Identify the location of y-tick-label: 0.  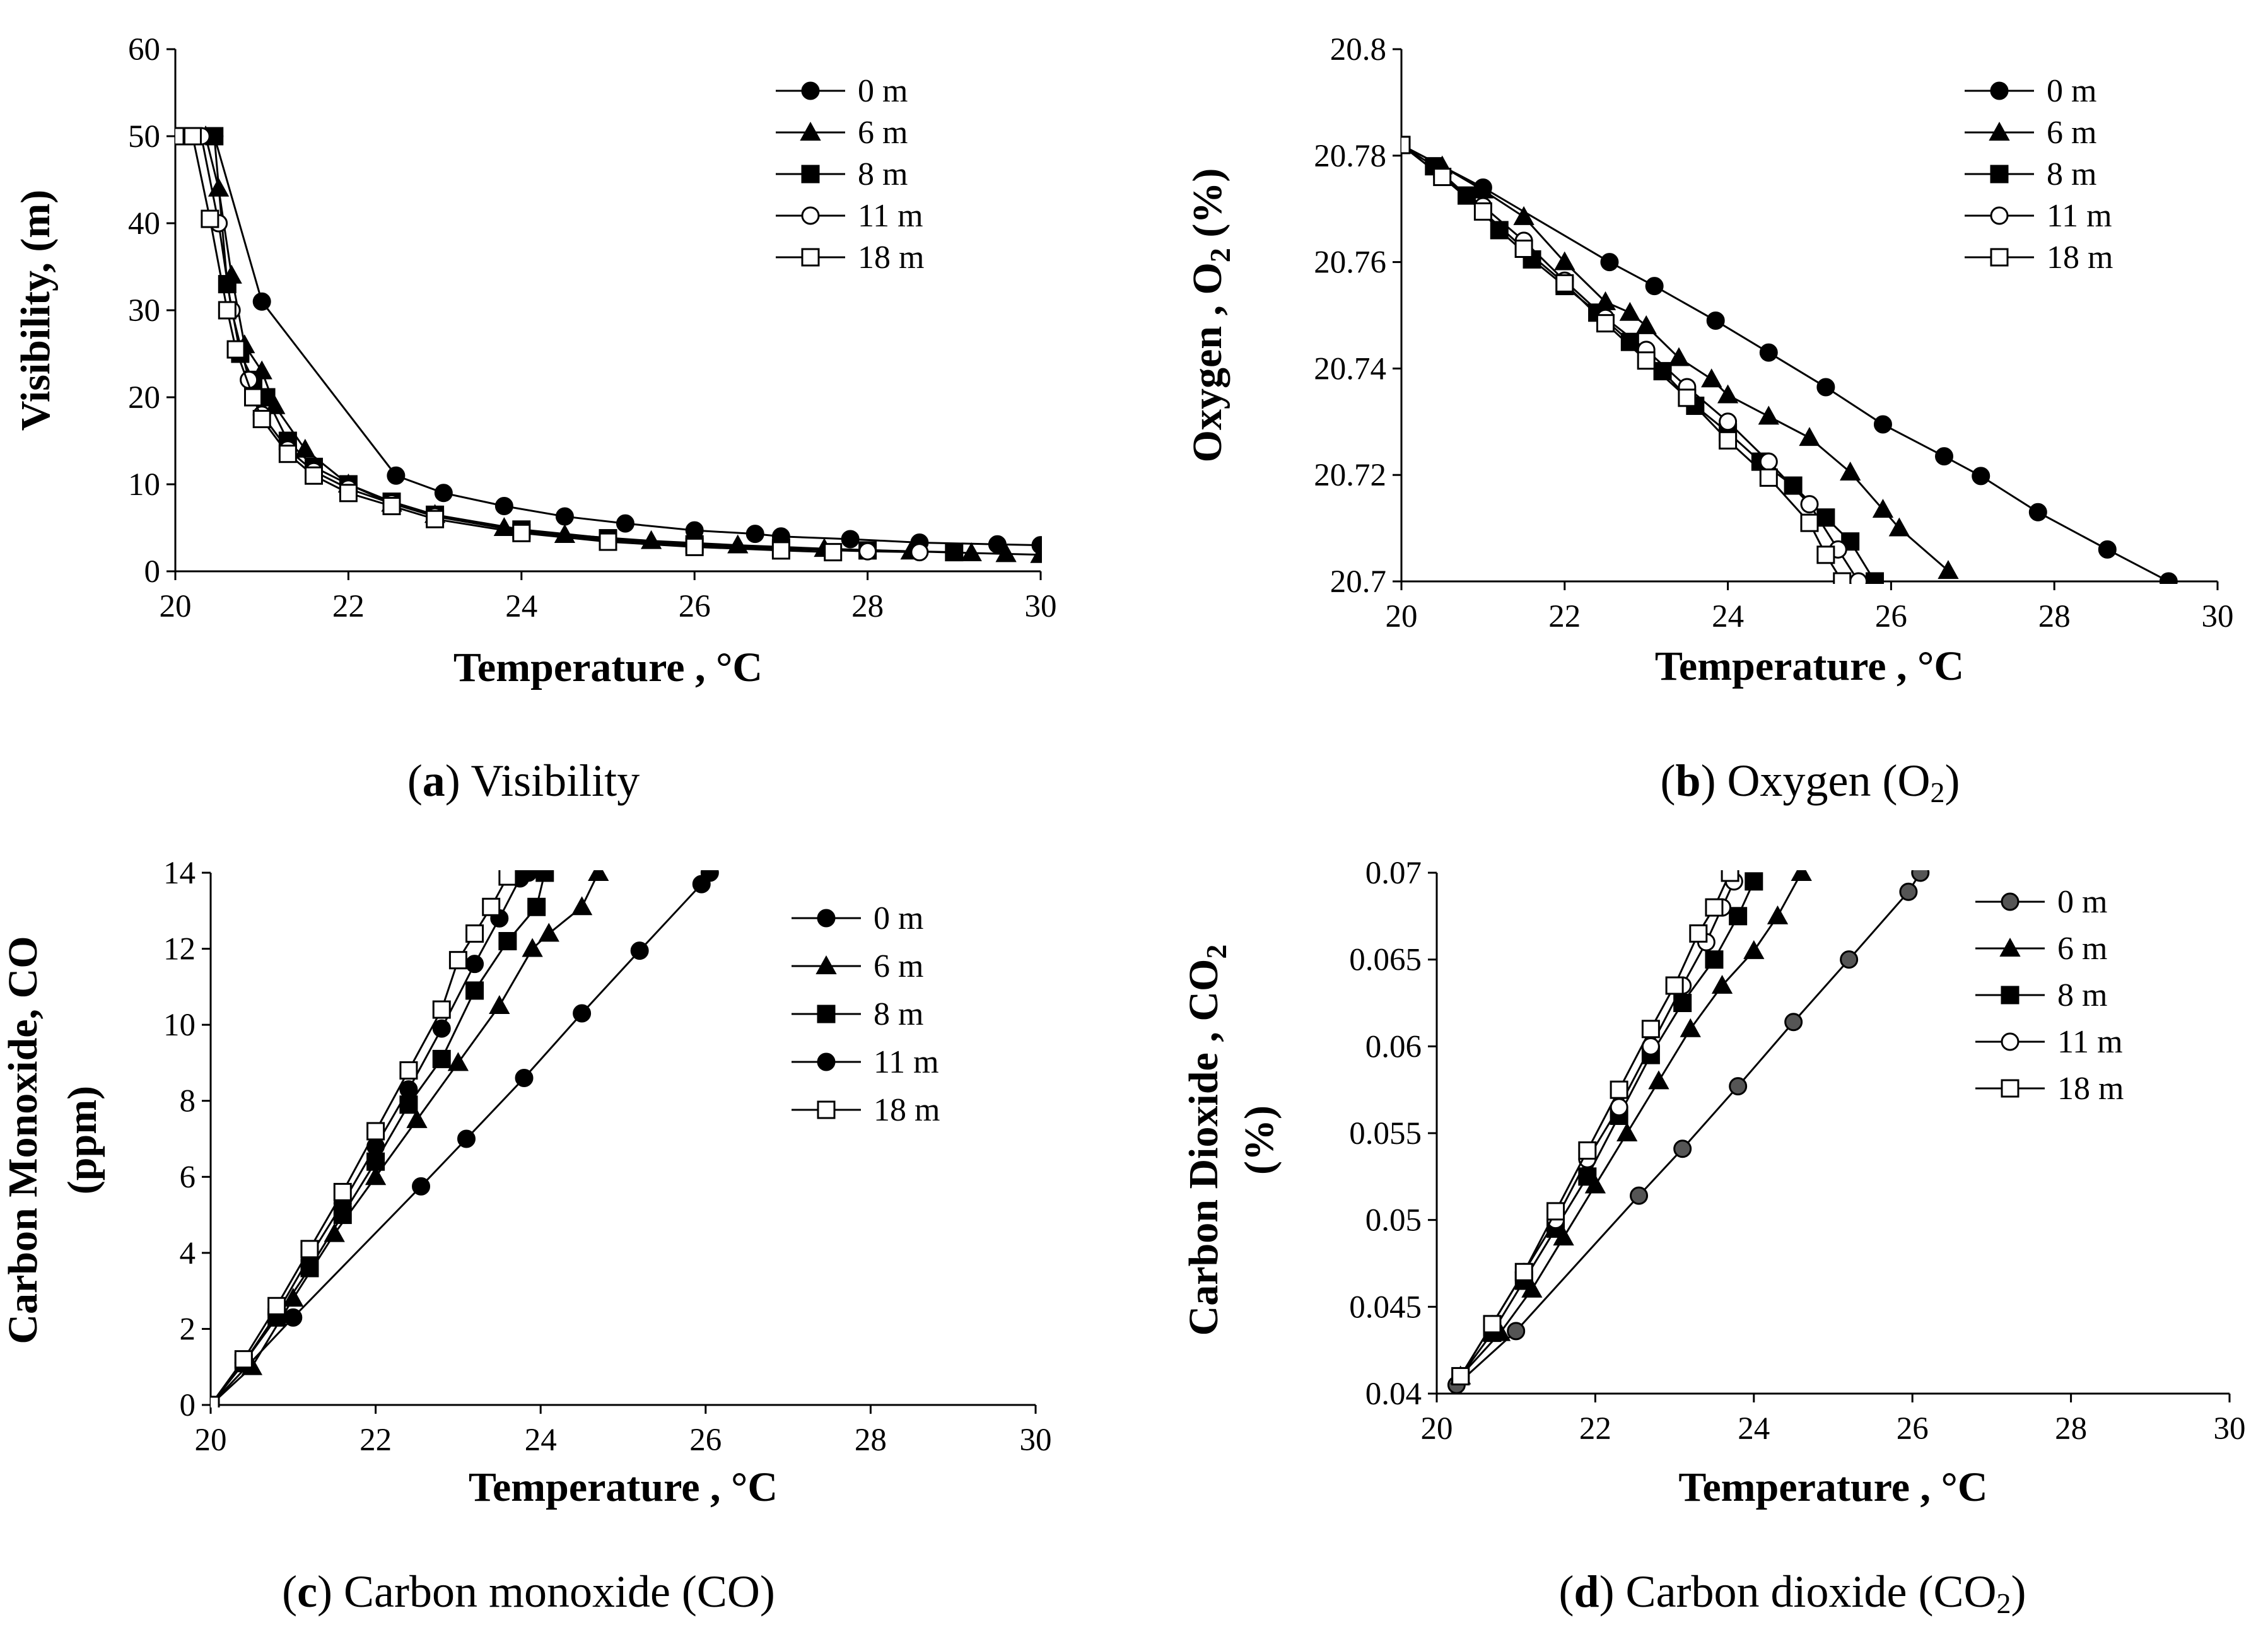
(152, 572).